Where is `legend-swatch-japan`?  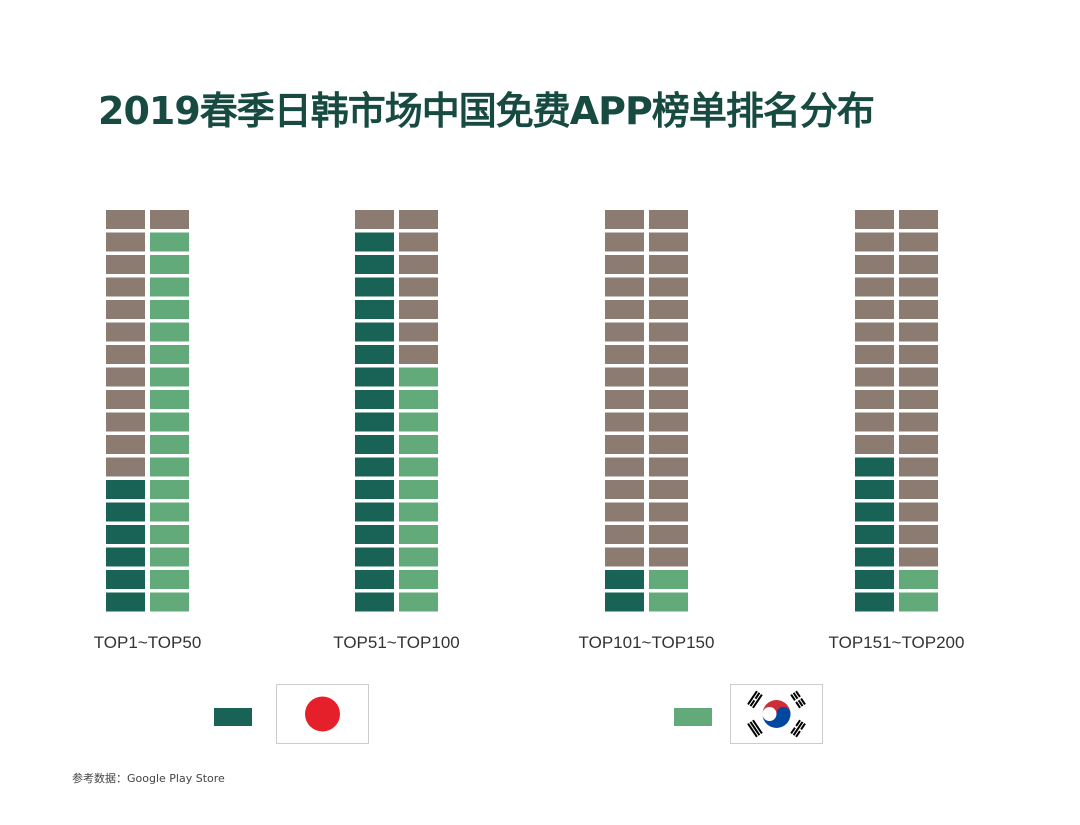
legend-swatch-japan is located at coordinates (233, 717).